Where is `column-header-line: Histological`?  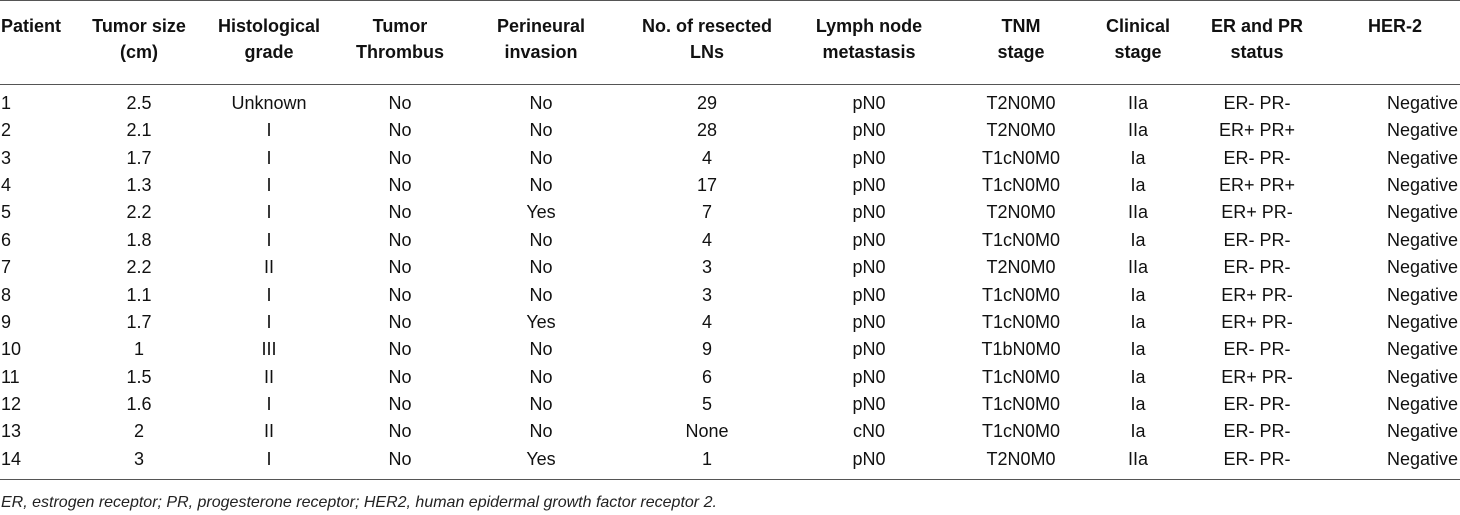
column-header-line: Histological is located at coordinates (268, 26).